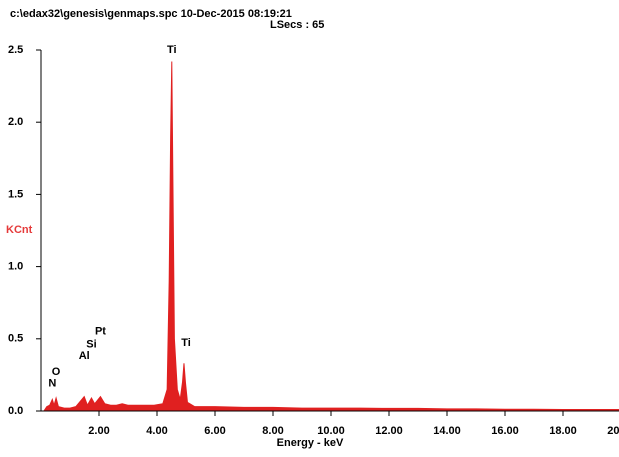  What do you see at coordinates (156, 431) in the screenshot?
I see `x-tick-label: 4.00` at bounding box center [156, 431].